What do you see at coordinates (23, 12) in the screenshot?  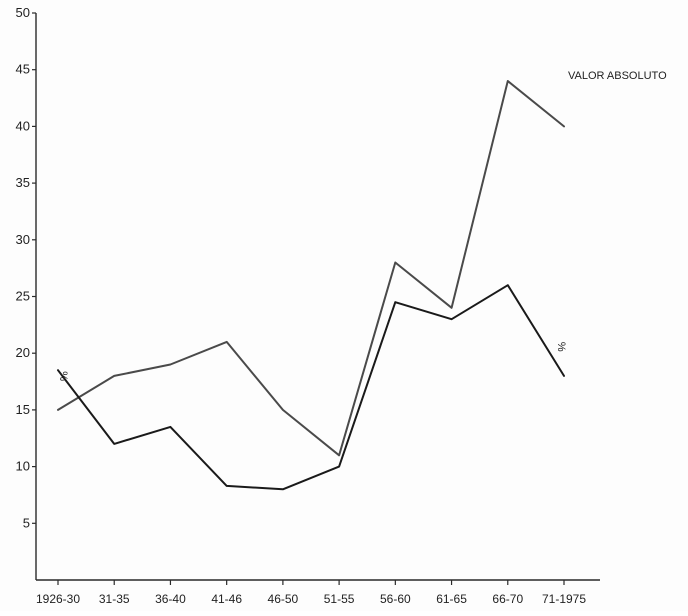 I see `y-tick-label: 50` at bounding box center [23, 12].